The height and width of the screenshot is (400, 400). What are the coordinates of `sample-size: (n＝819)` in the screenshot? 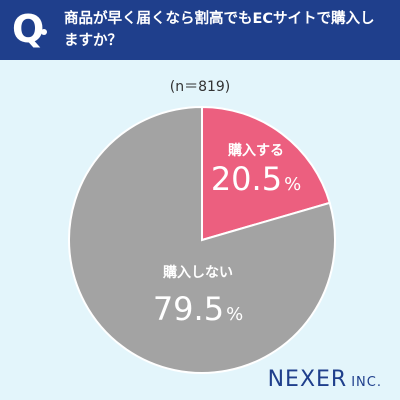 It's located at (200, 87).